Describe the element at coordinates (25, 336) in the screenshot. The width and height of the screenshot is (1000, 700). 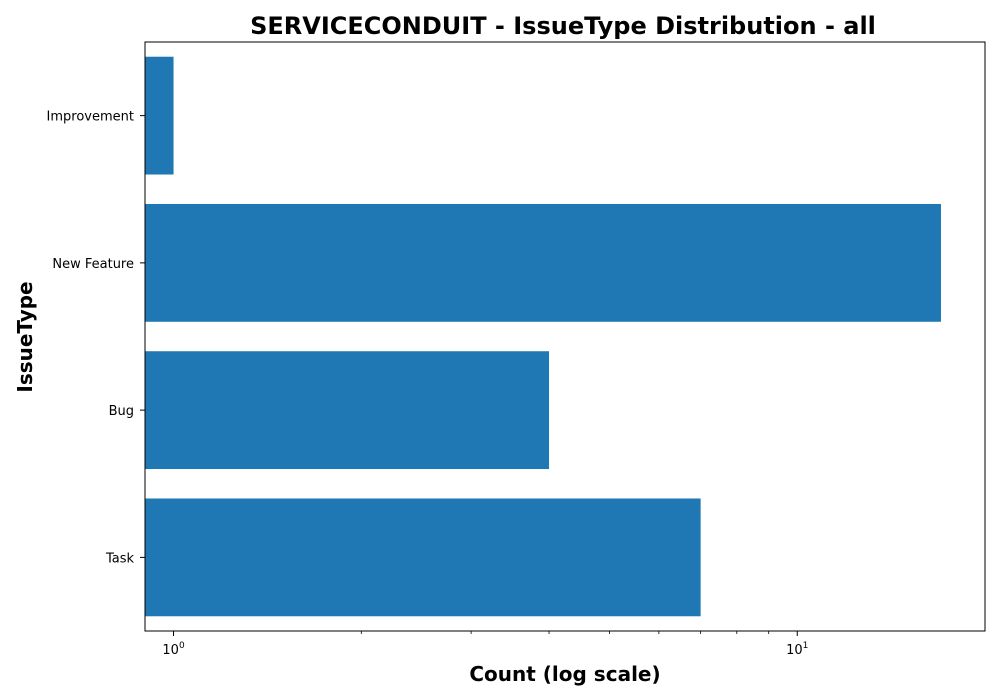
I see `y-axis-label: IssueType` at that location.